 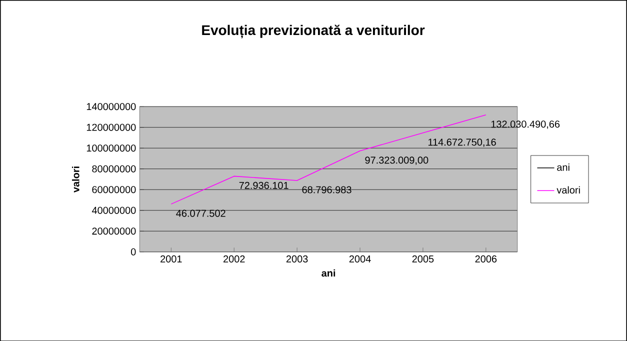 What do you see at coordinates (114, 210) in the screenshot?
I see `y-tick-label: 40000000` at bounding box center [114, 210].